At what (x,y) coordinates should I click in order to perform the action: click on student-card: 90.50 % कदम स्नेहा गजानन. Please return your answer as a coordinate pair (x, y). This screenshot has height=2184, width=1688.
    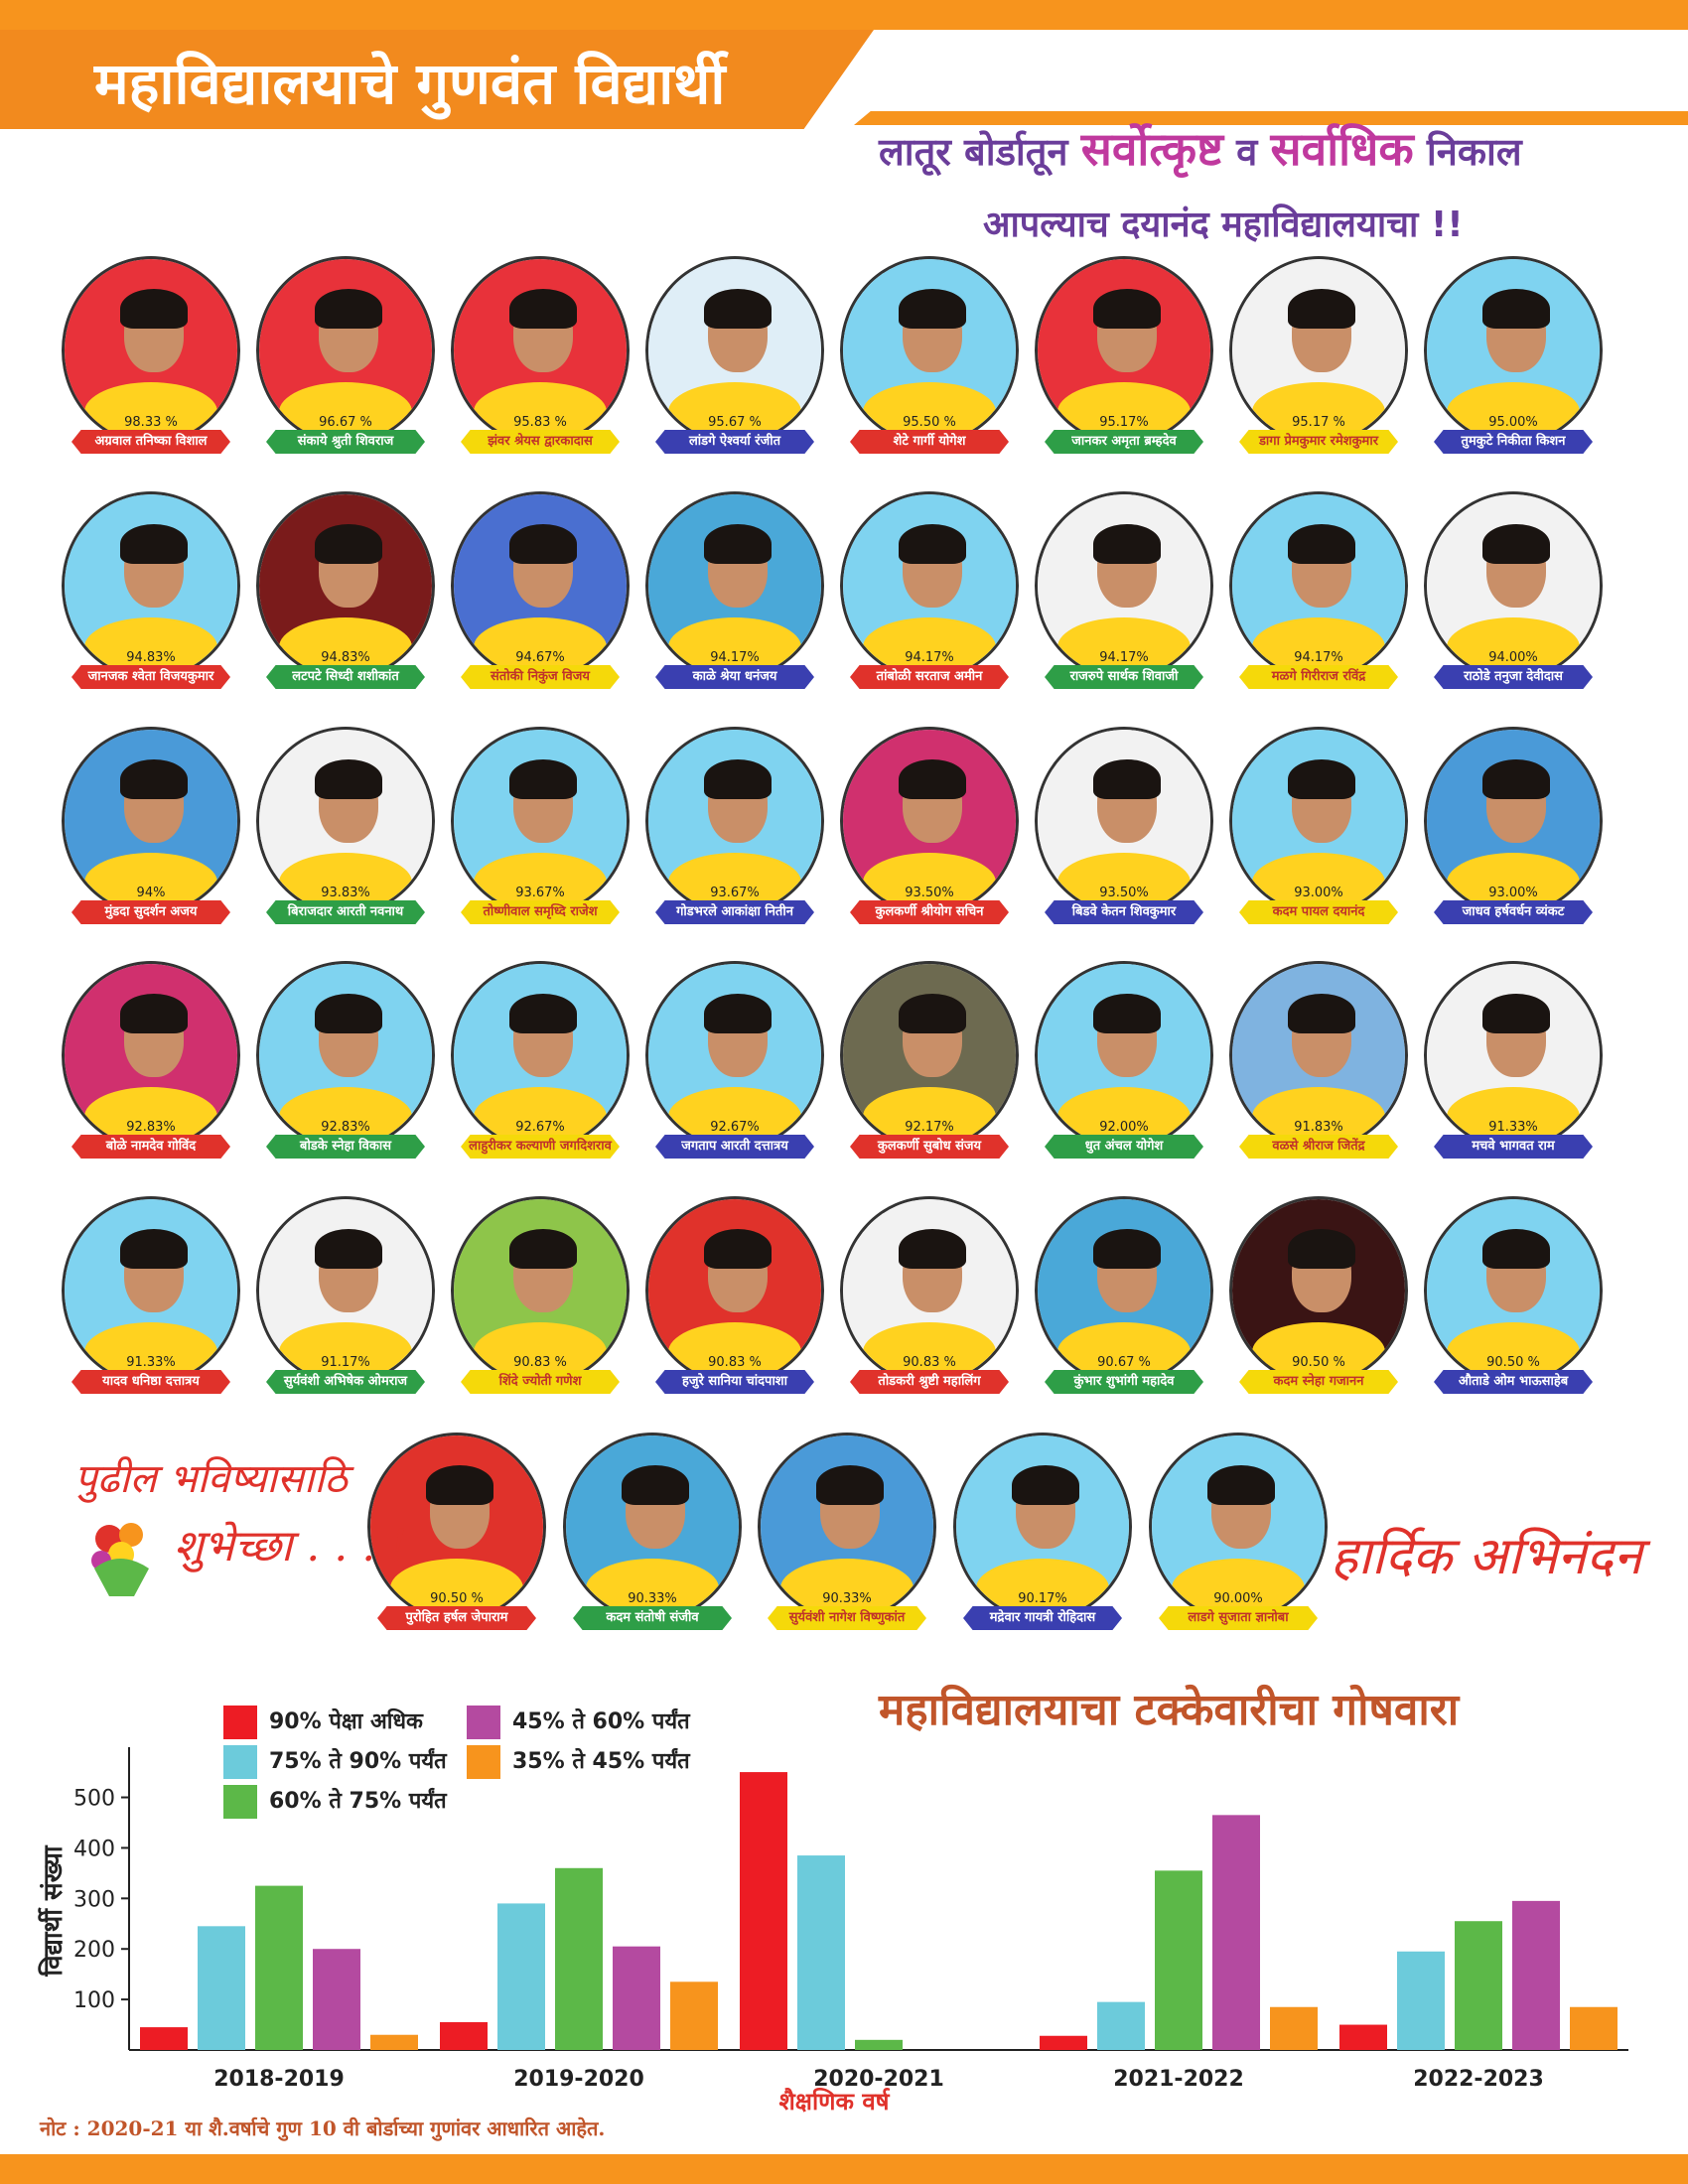
    Looking at the image, I should click on (1318, 1310).